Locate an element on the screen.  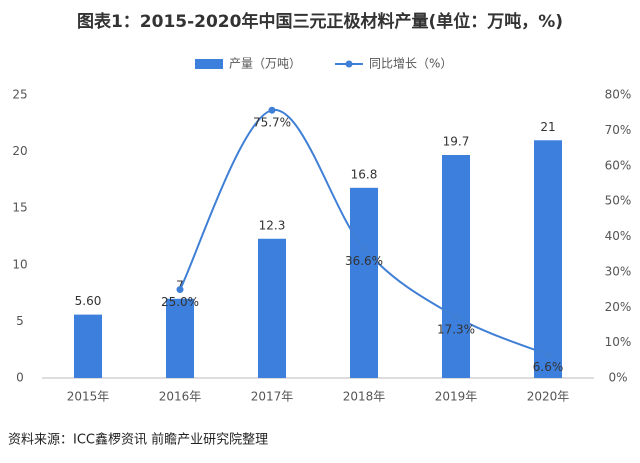
line-value-label: 17.3% is located at coordinates (456, 329).